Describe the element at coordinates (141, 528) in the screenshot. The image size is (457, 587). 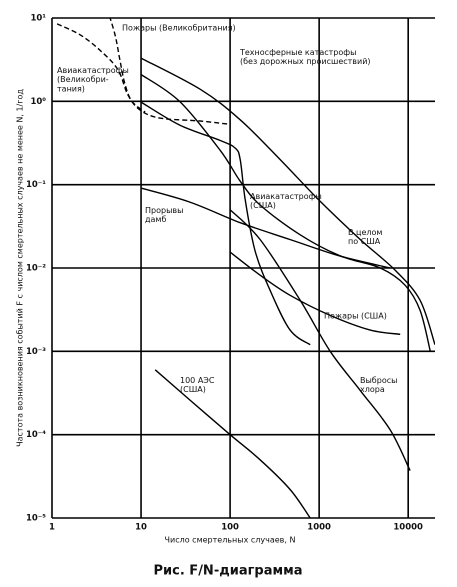
I see `x-tick-label: 10` at that location.